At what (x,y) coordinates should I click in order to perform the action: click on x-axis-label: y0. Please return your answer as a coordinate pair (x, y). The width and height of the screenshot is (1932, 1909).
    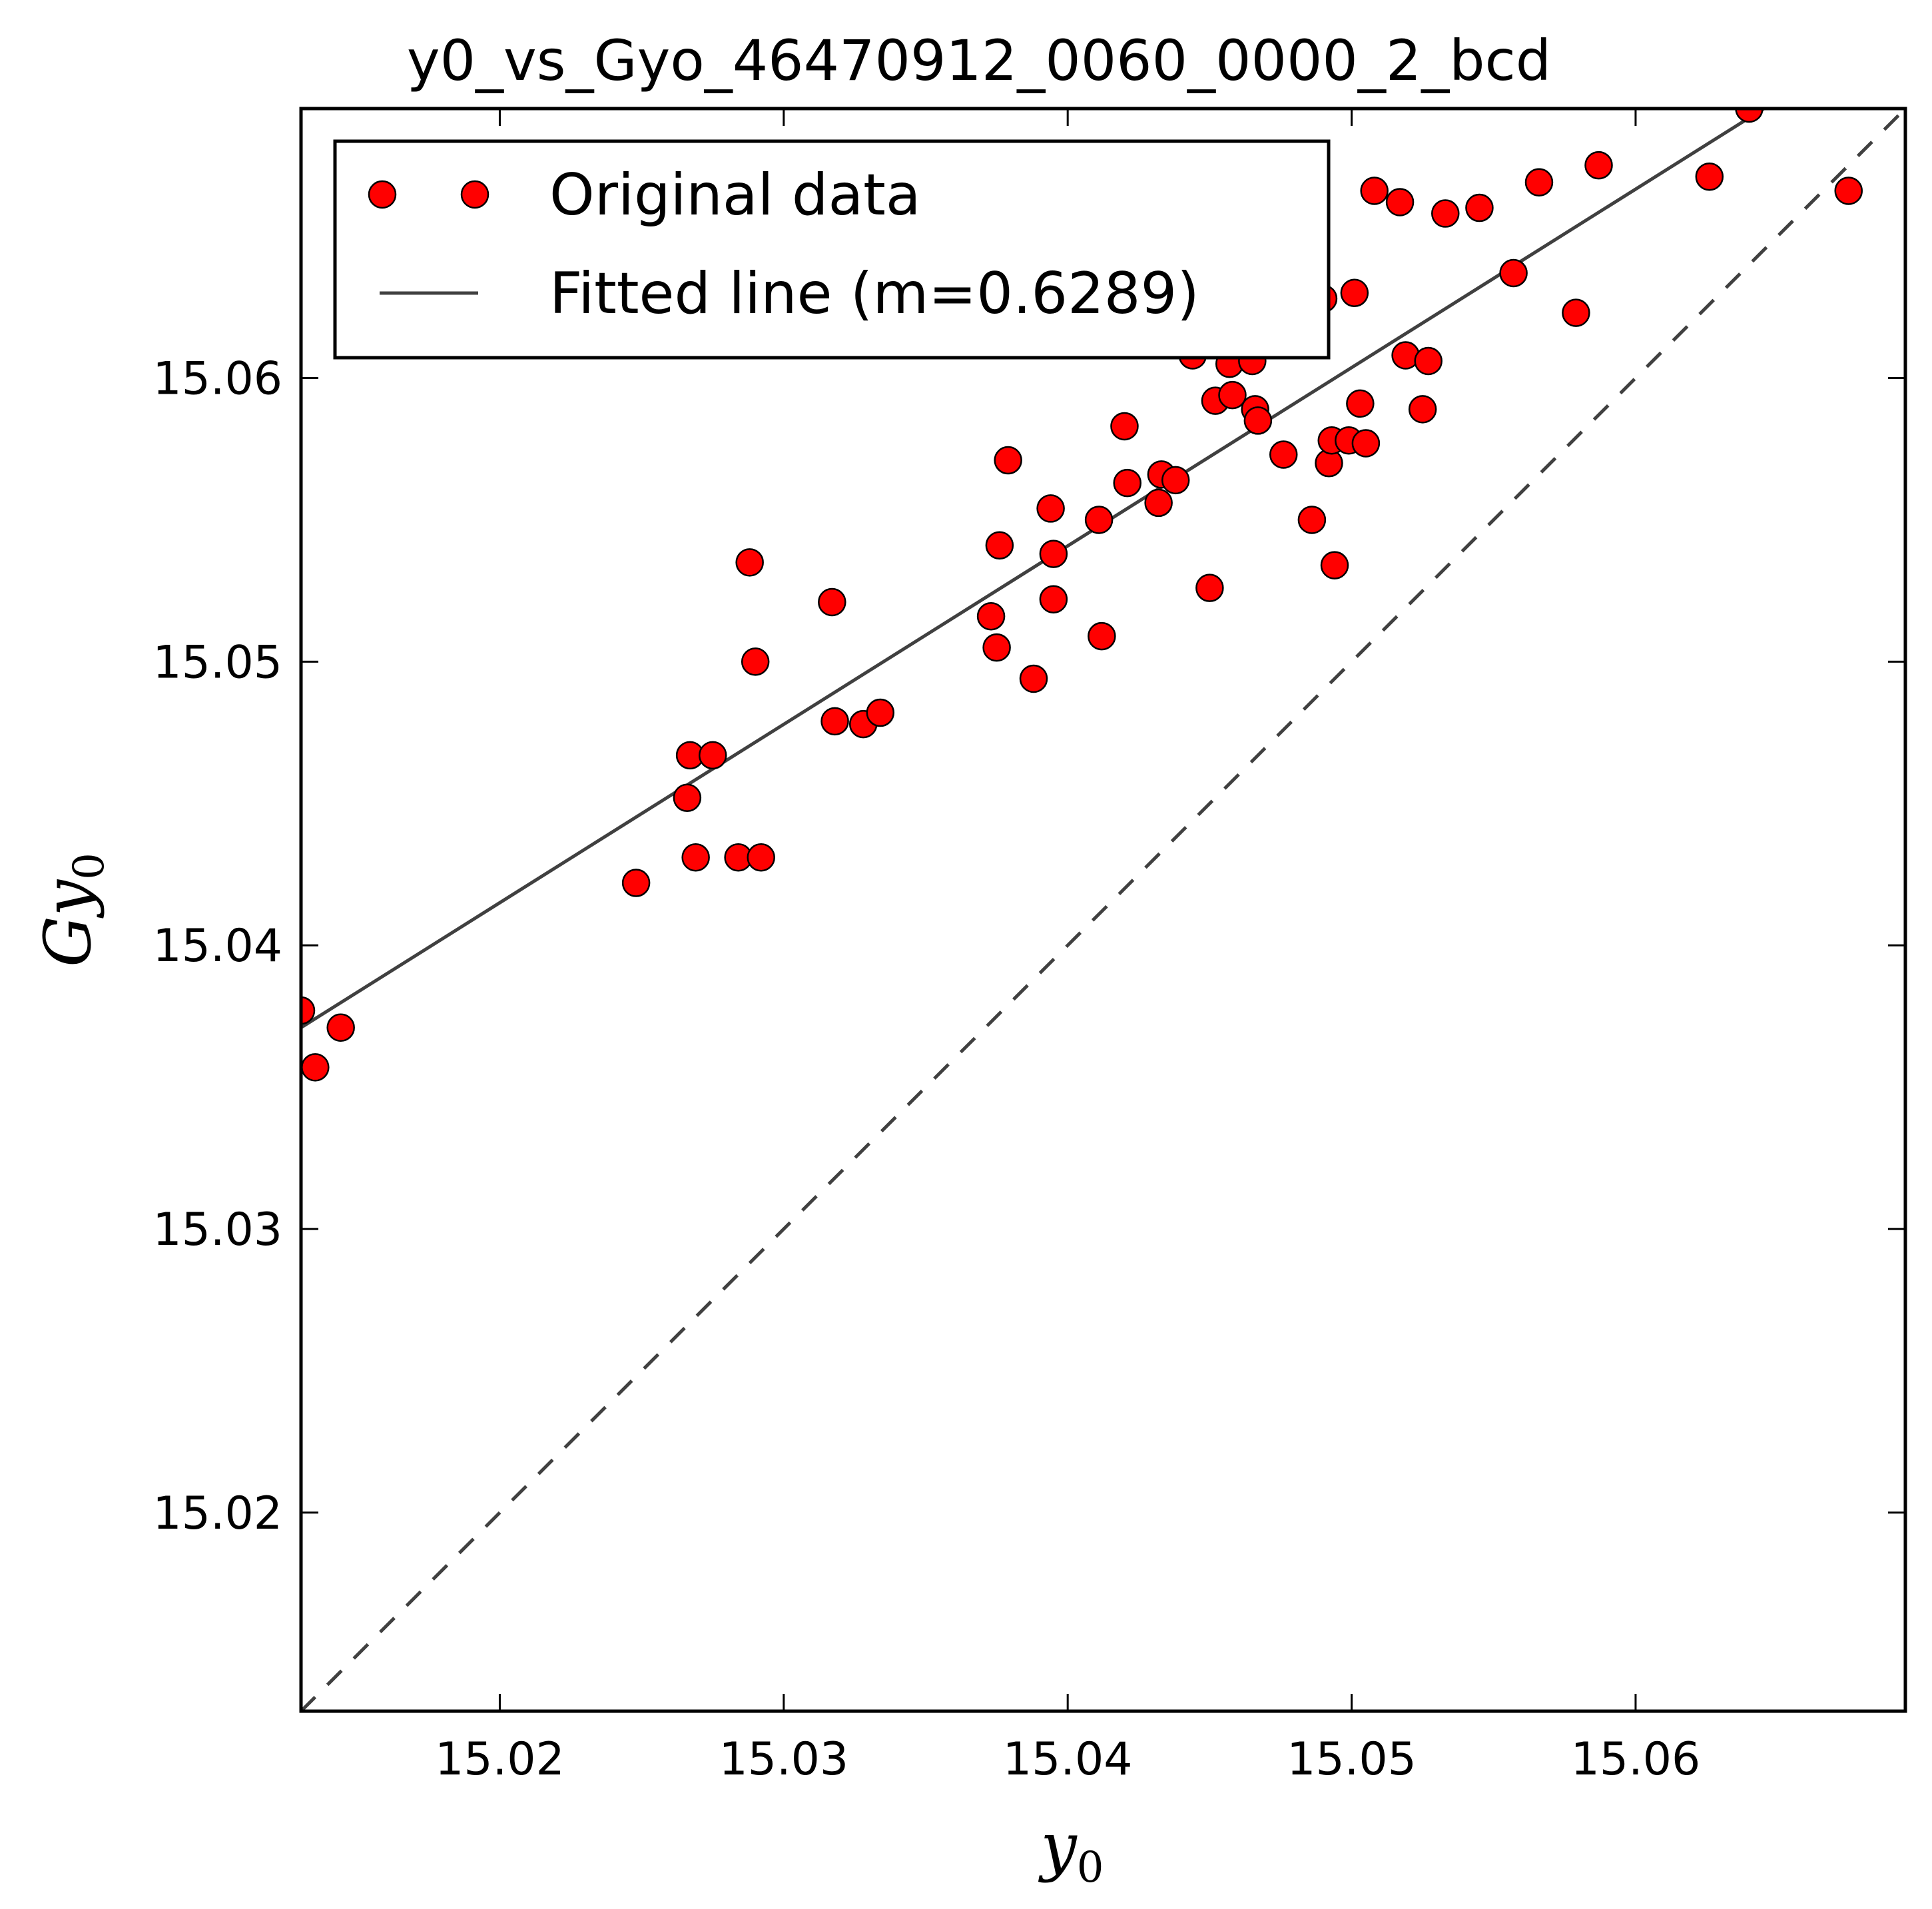
    Looking at the image, I should click on (1071, 1850).